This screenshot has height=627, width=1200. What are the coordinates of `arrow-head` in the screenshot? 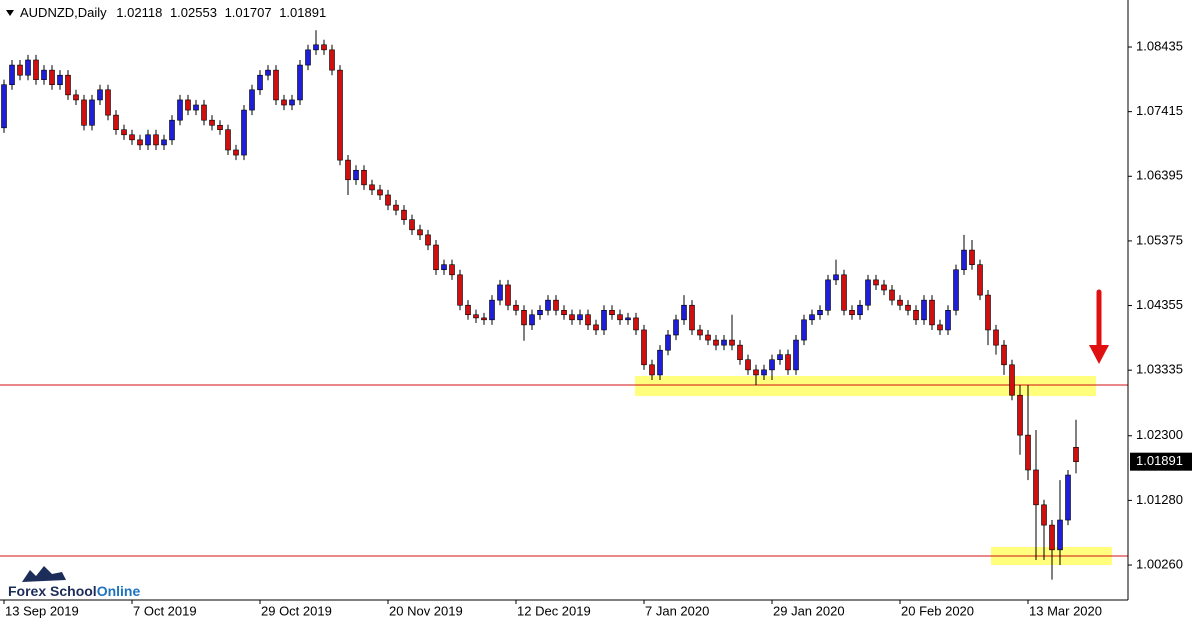 It's located at (1099, 354).